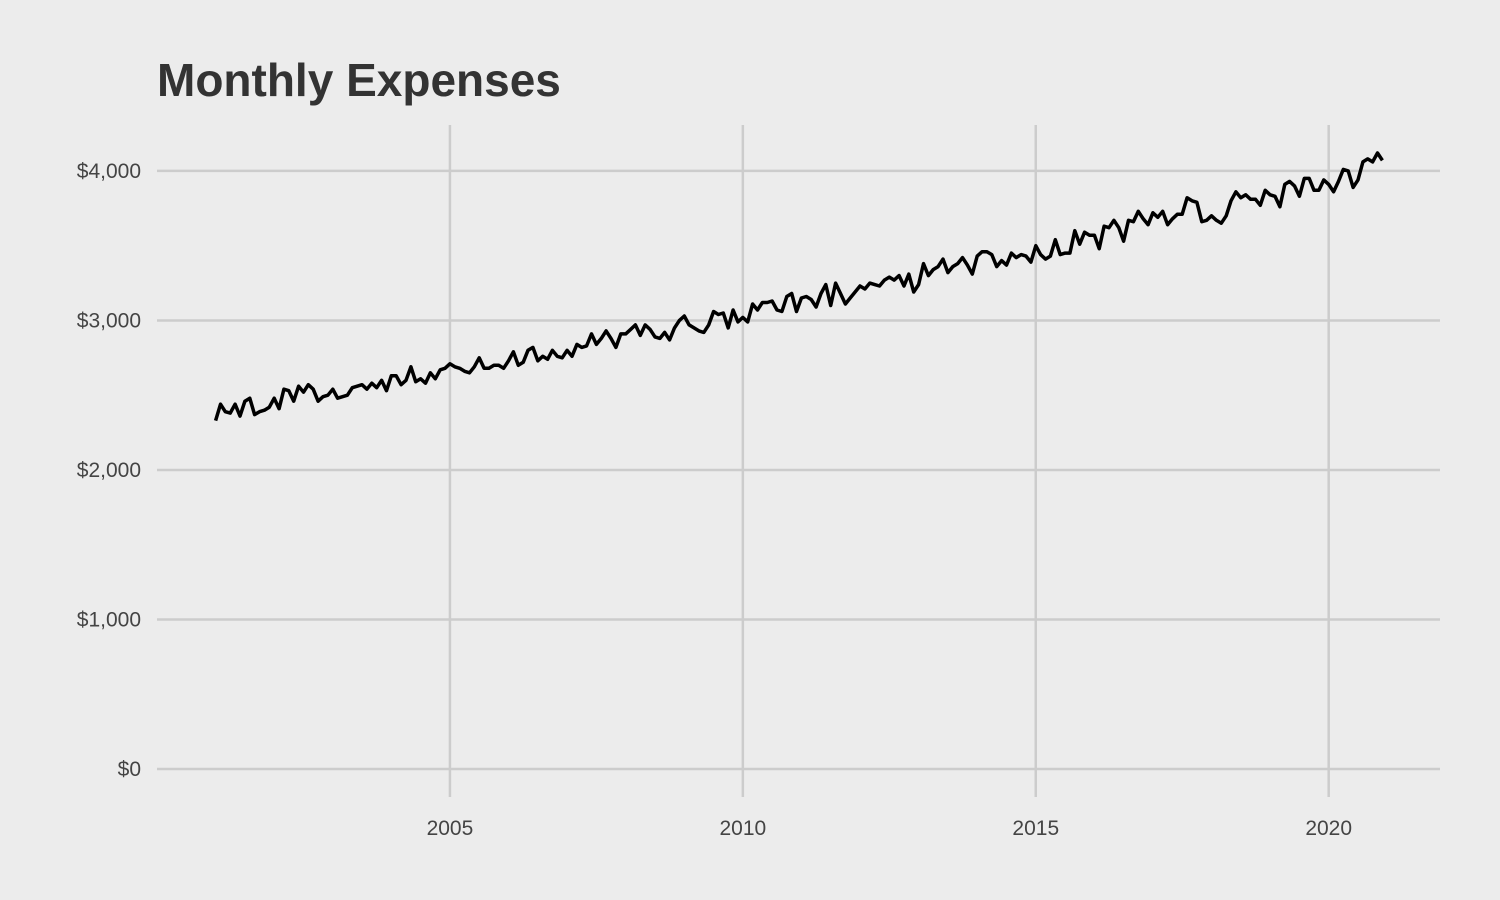 The image size is (1500, 900). What do you see at coordinates (1035, 828) in the screenshot?
I see `x-tick-label: 2015` at bounding box center [1035, 828].